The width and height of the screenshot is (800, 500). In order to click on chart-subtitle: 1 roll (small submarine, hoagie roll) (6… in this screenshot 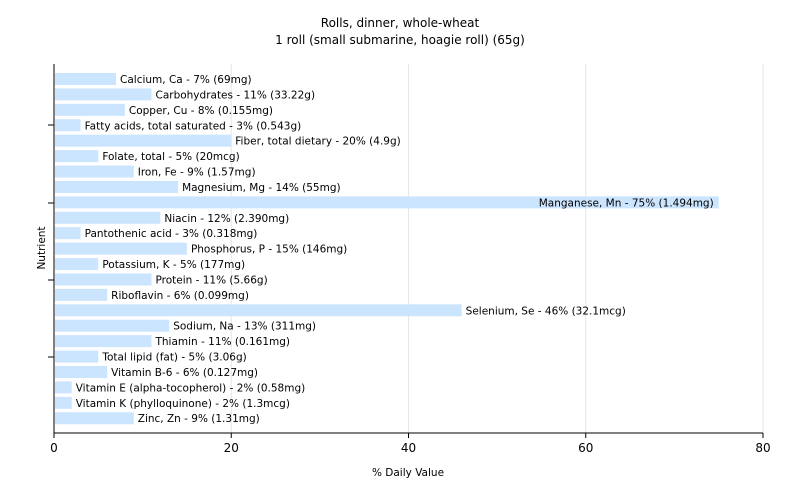, I will do `click(400, 40)`.